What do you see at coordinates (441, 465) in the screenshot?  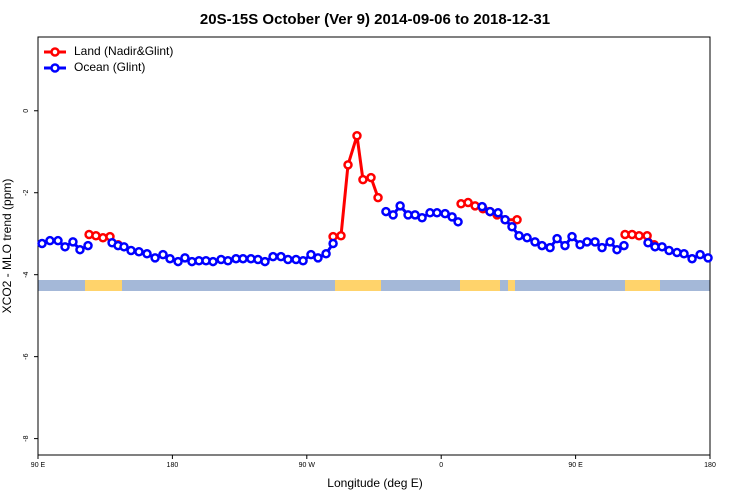 I see `x-tick-label: 0` at bounding box center [441, 465].